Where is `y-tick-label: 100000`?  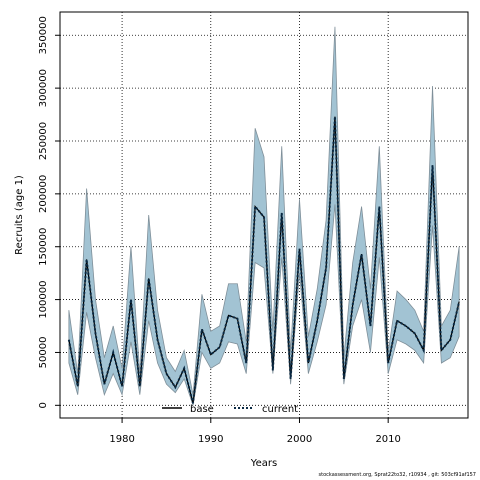
y-tick-label: 100000 is located at coordinates (43, 299).